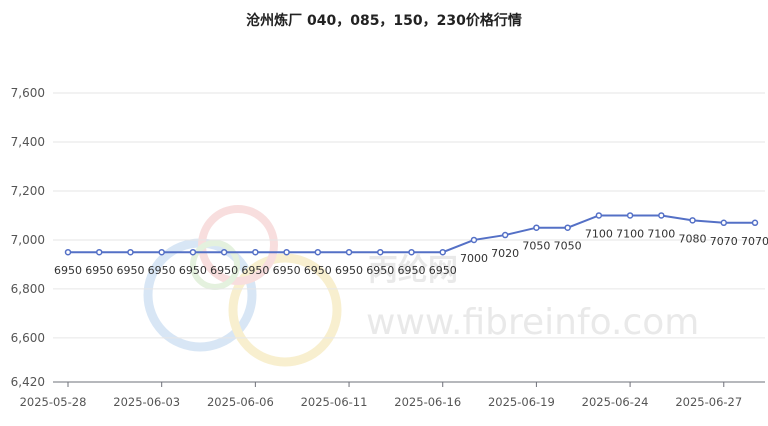  What do you see at coordinates (28, 142) in the screenshot?
I see `y-tick-label: 7,400` at bounding box center [28, 142].